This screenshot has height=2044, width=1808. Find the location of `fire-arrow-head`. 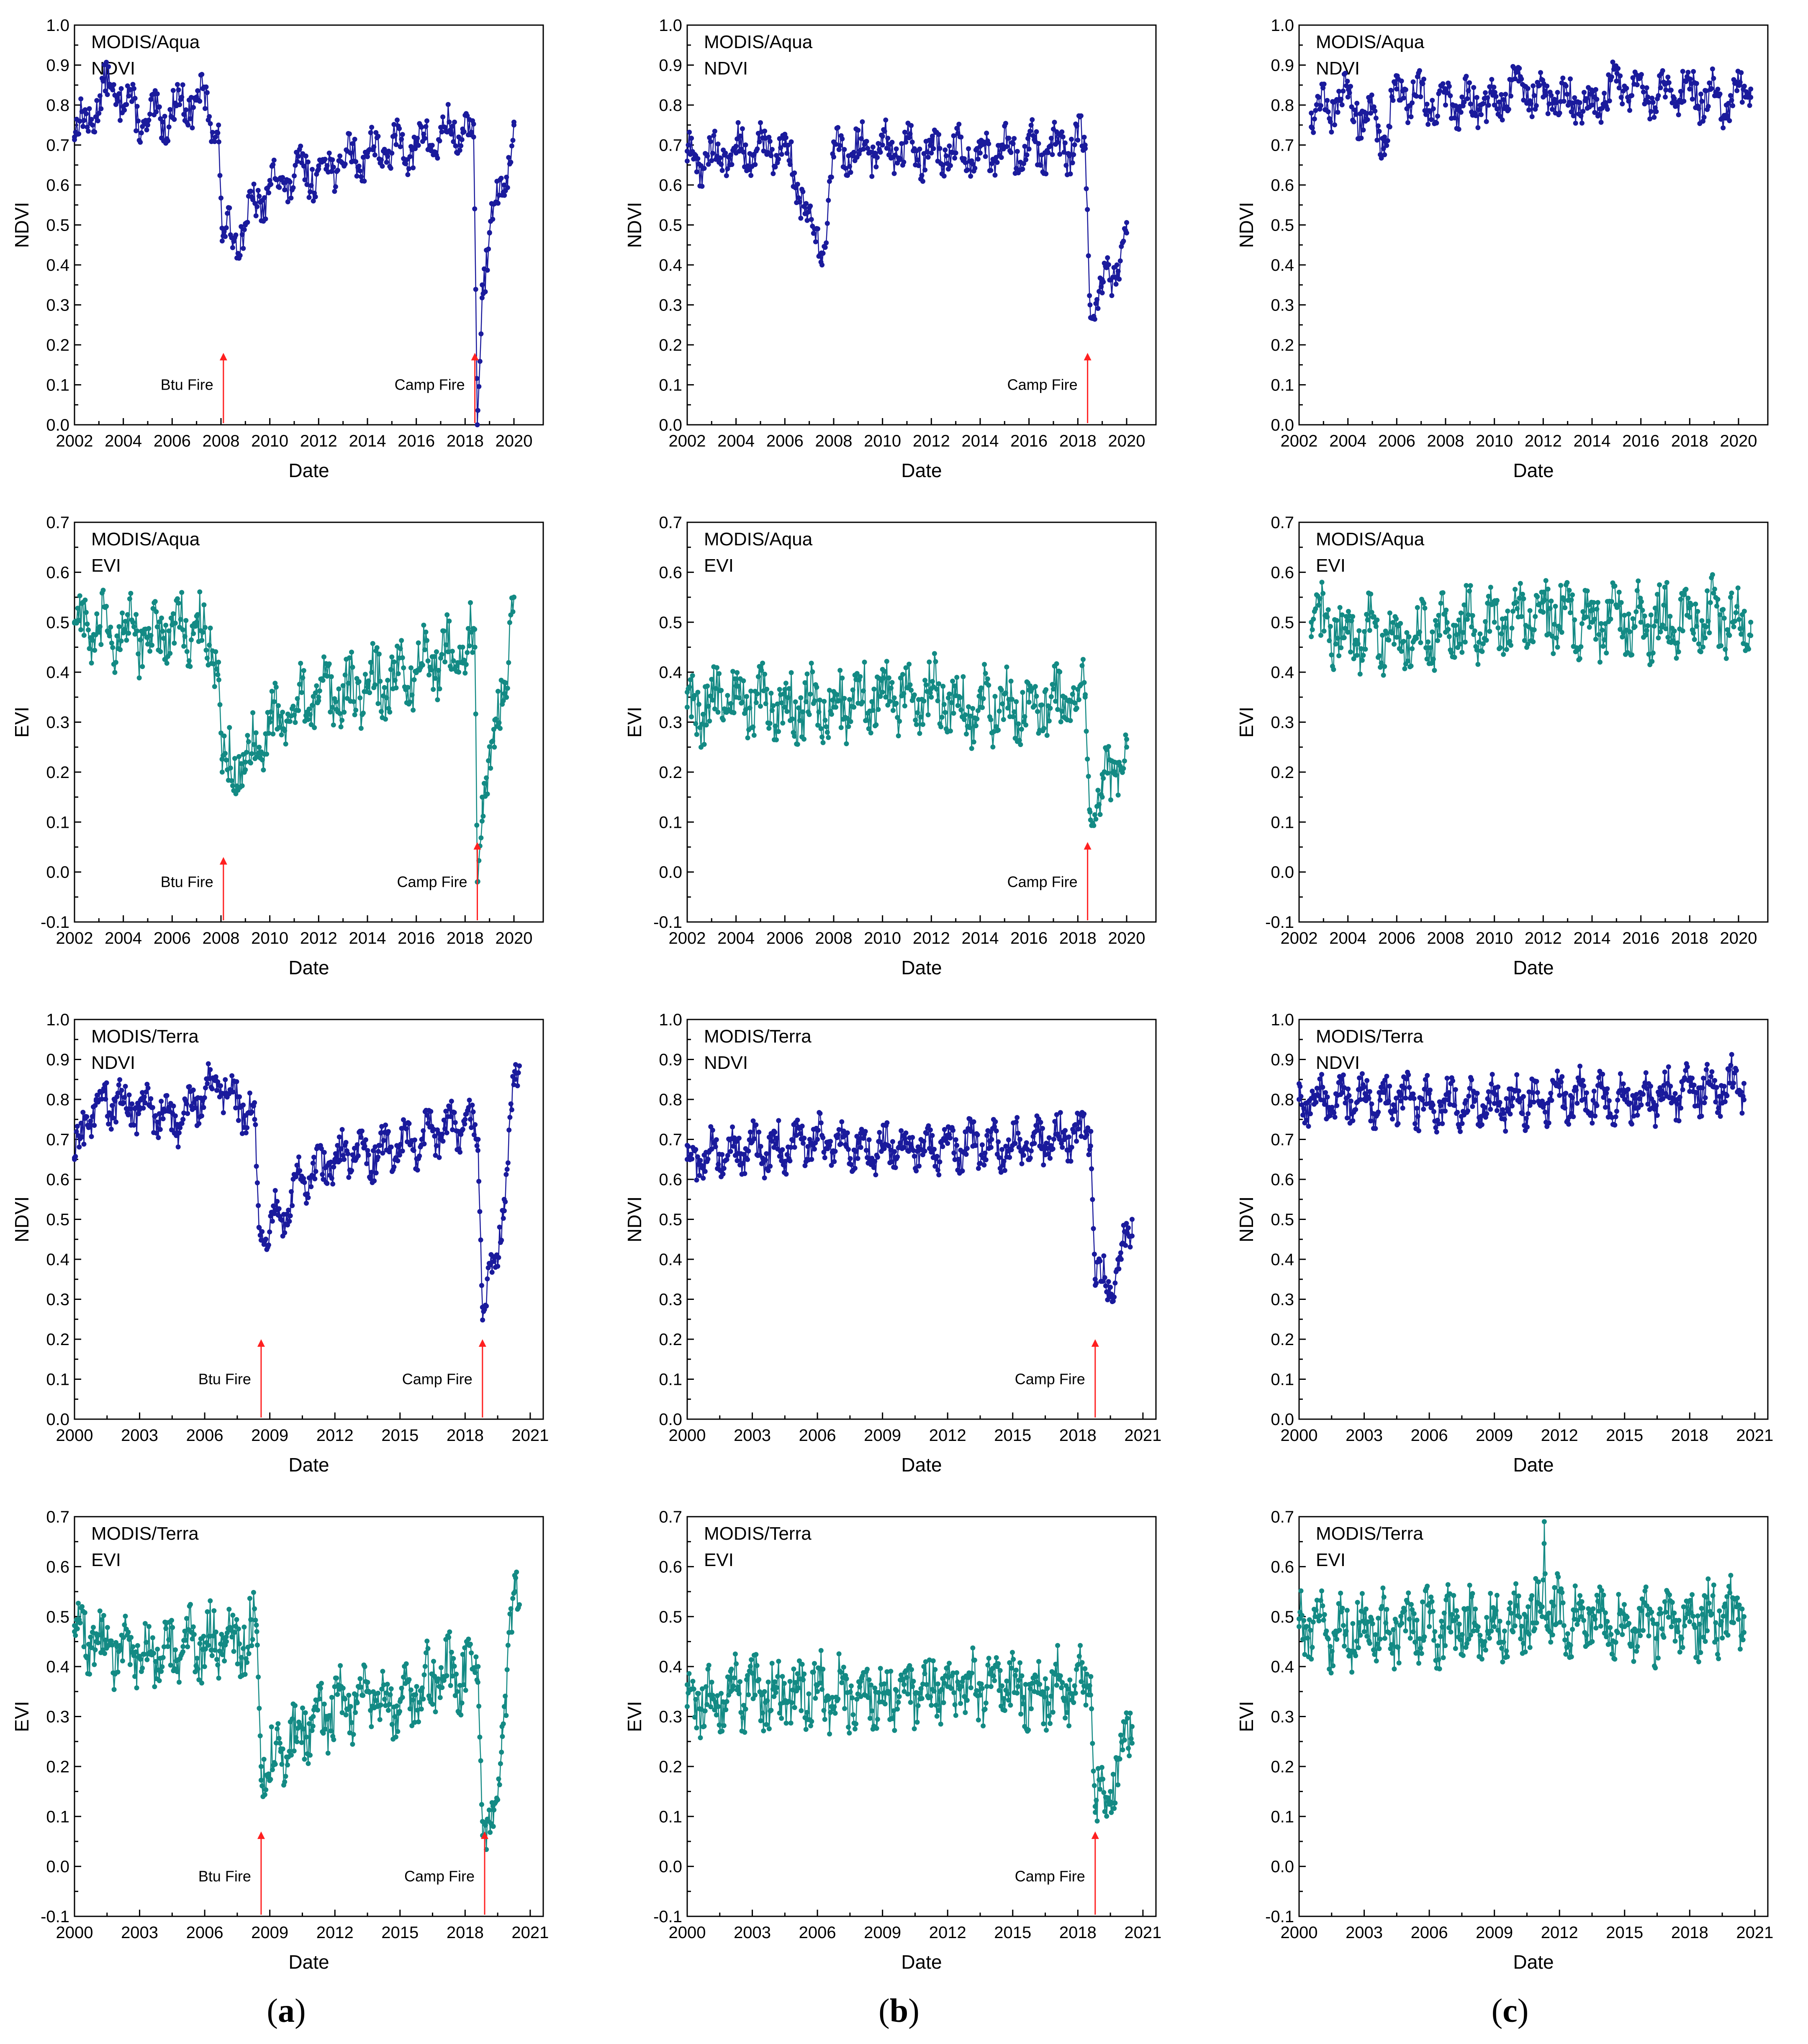

fire-arrow-head is located at coordinates (223, 861).